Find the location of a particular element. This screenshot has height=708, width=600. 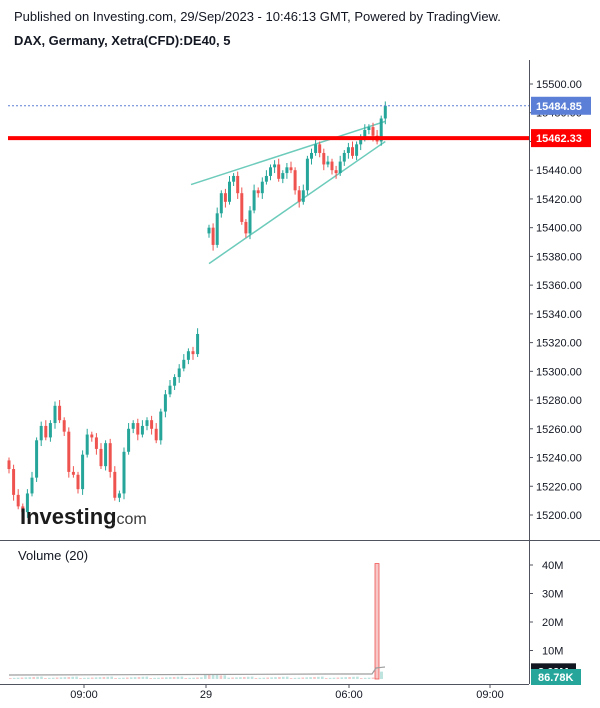

time-tick-label: 09:00 is located at coordinates (490, 695).